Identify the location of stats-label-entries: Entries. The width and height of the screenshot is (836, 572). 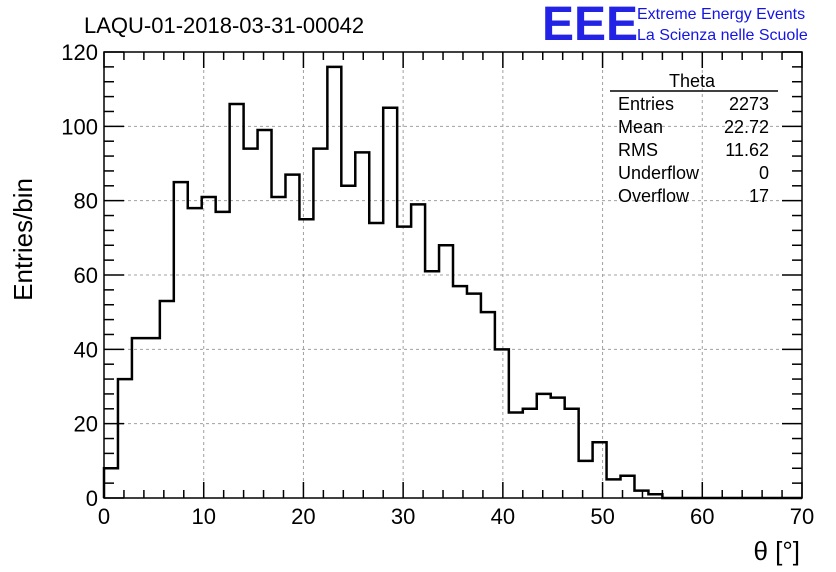
(646, 104).